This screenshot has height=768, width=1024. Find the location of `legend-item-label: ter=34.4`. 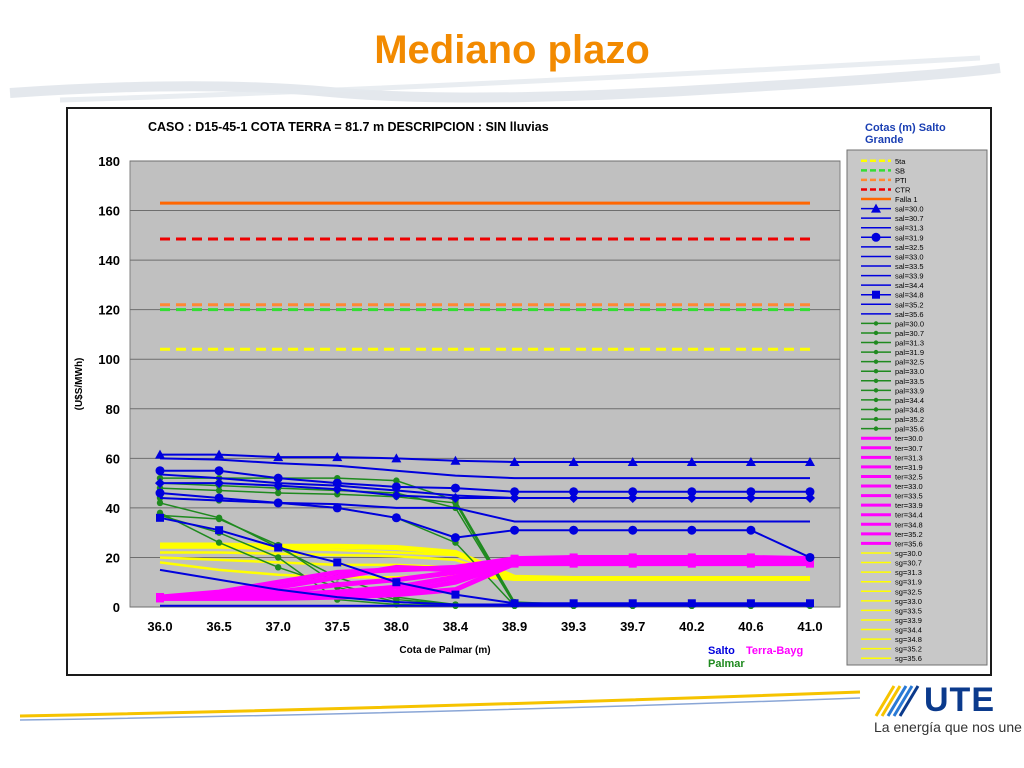

legend-item-label: ter=34.4 is located at coordinates (909, 515).